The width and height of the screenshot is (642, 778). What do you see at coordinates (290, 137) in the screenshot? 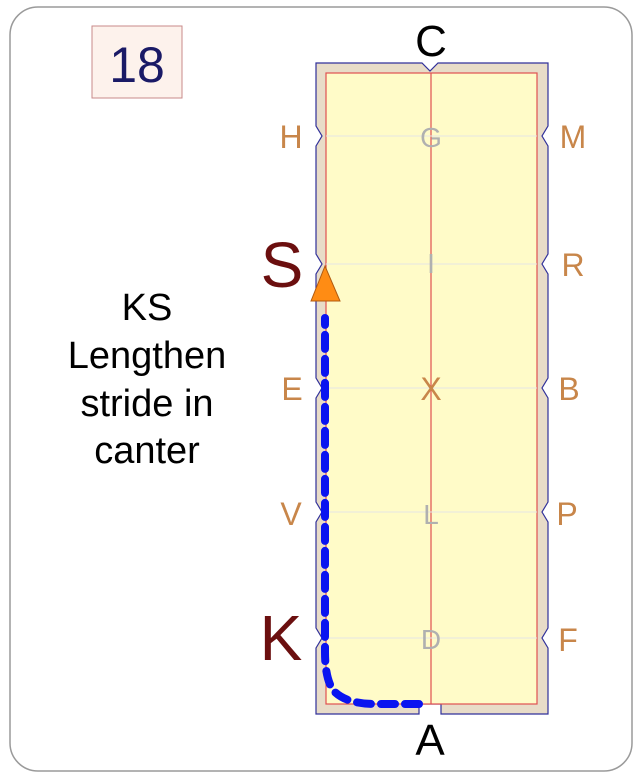
I see `letter-h: H` at bounding box center [290, 137].